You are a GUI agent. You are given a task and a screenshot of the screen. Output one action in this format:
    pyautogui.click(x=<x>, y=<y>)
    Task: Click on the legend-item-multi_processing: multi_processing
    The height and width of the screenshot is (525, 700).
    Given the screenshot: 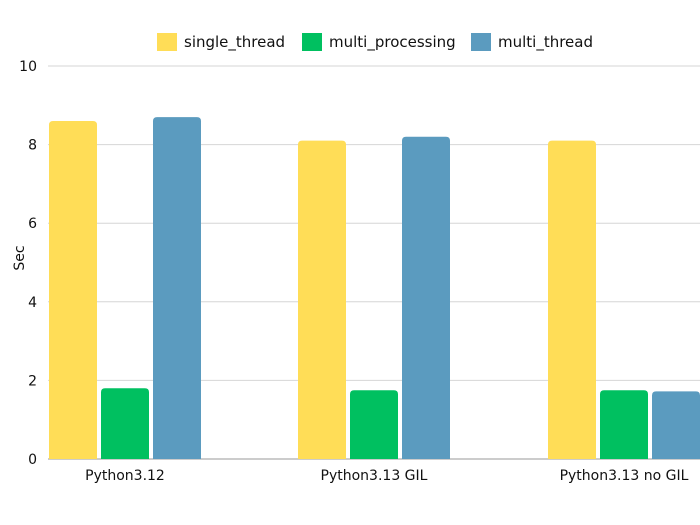 What is the action you would take?
    pyautogui.click(x=379, y=42)
    